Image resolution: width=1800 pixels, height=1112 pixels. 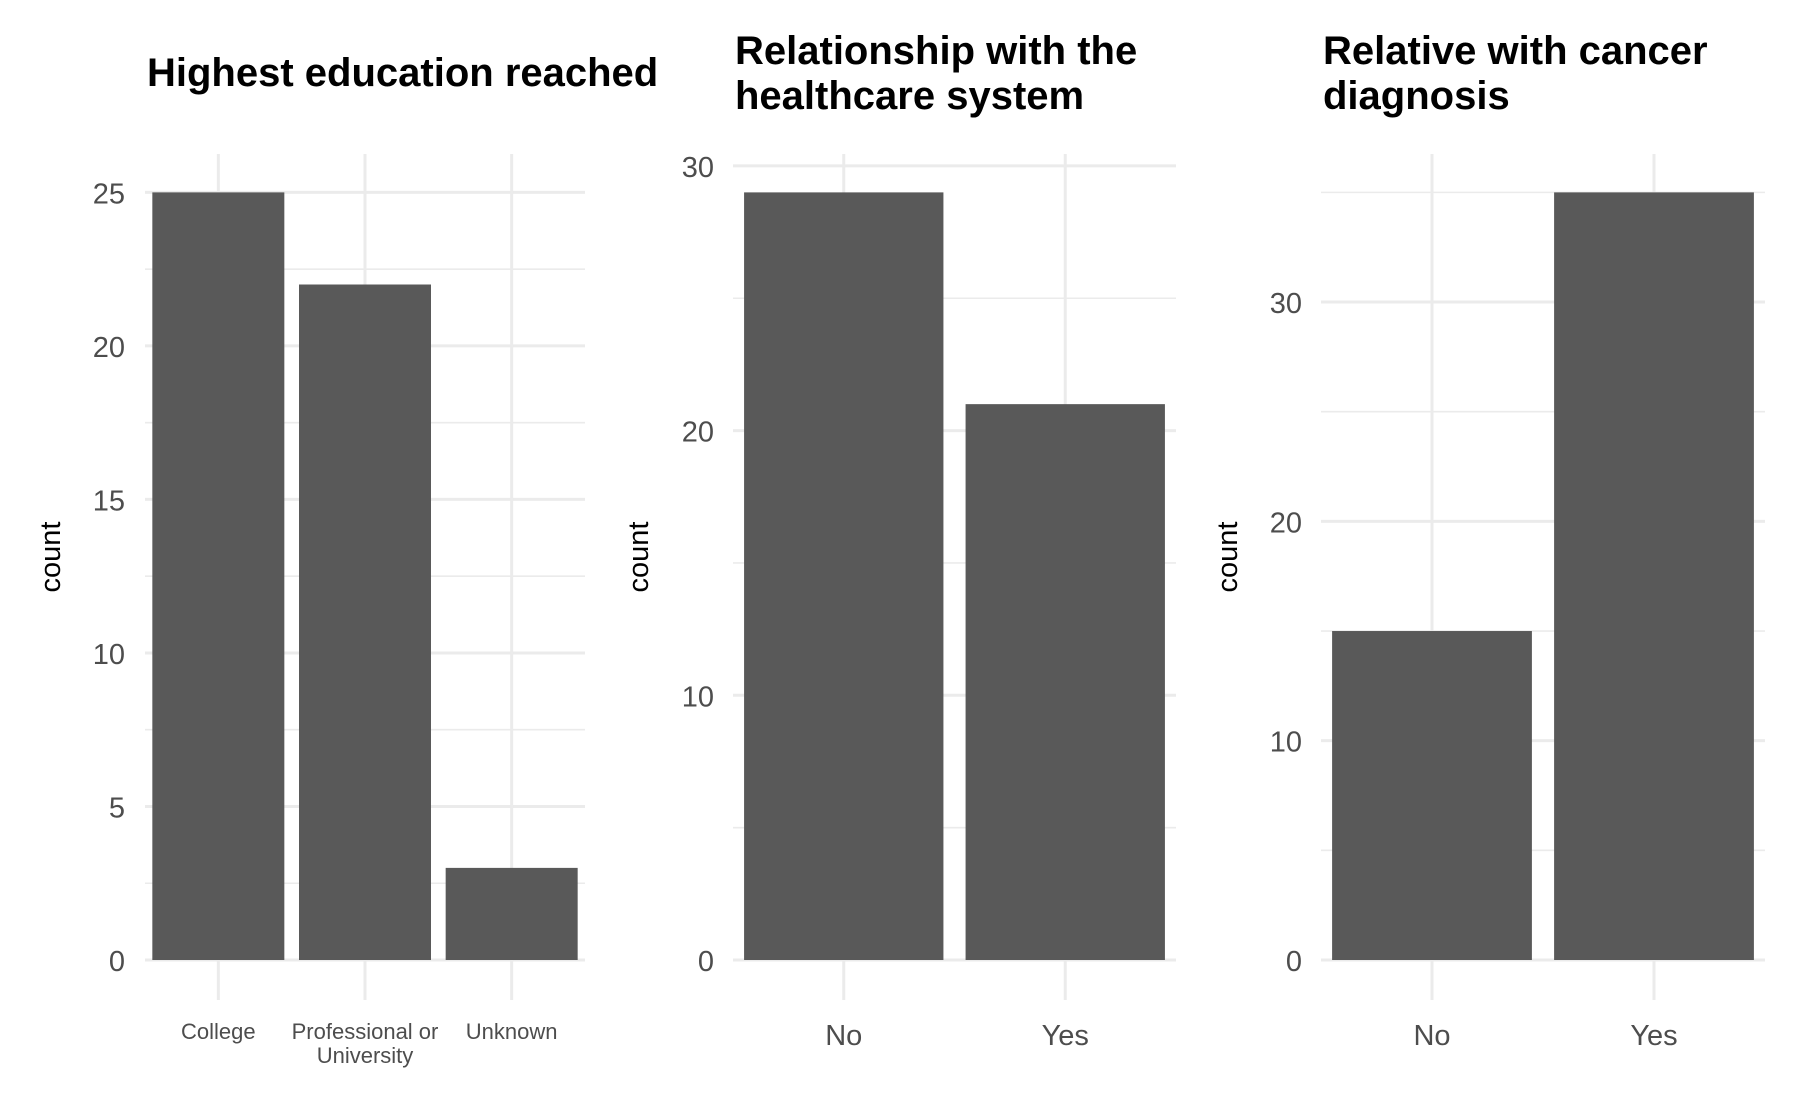 I want to click on x-tick-label: College, so click(x=218, y=1031).